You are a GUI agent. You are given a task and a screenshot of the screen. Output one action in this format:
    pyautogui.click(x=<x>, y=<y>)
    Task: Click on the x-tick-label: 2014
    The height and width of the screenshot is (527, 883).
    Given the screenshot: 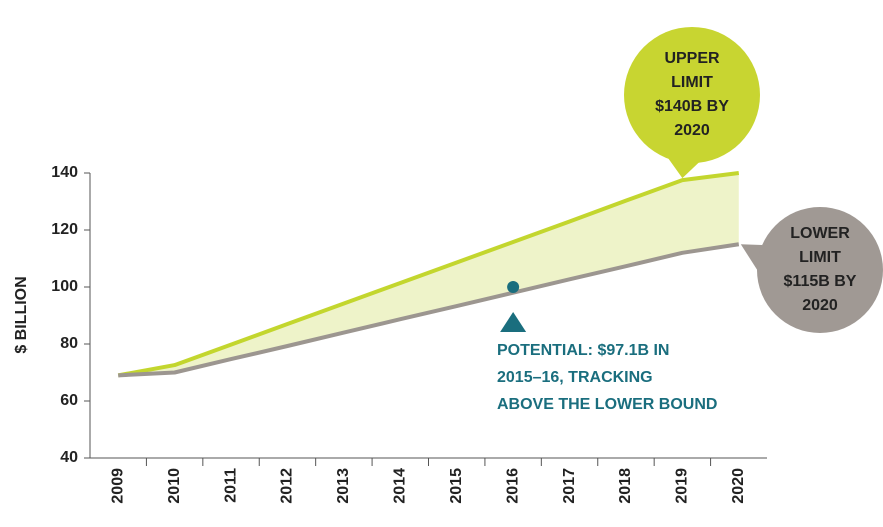 What is the action you would take?
    pyautogui.click(x=400, y=486)
    